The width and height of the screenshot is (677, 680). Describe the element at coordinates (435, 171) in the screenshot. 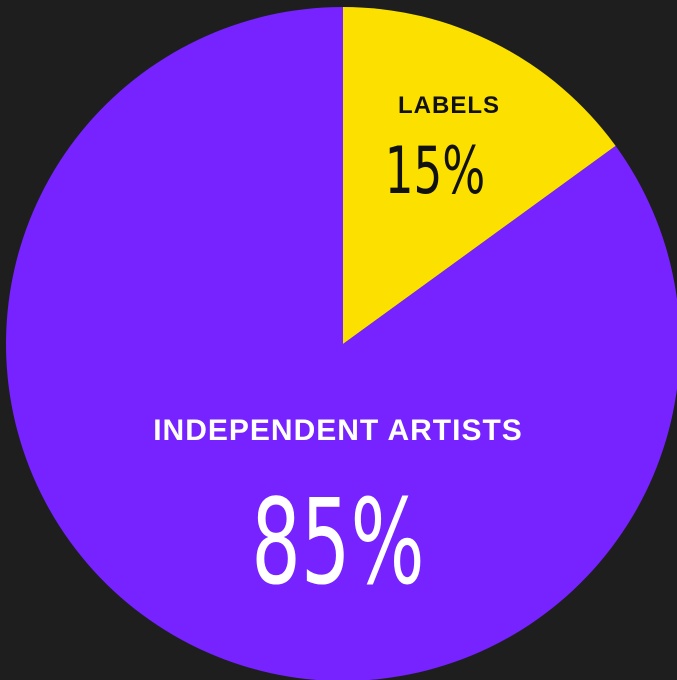

I see `slice-value-labels: 15%` at that location.